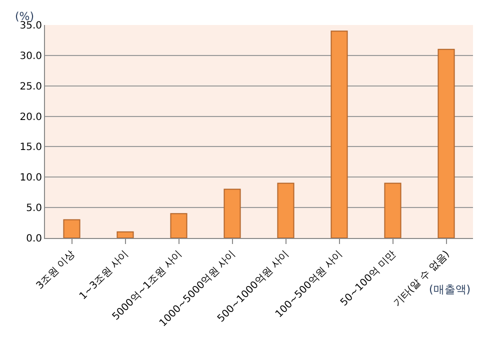  What do you see at coordinates (31, 148) in the screenshot?
I see `y-tick-label: 15.0` at bounding box center [31, 148].